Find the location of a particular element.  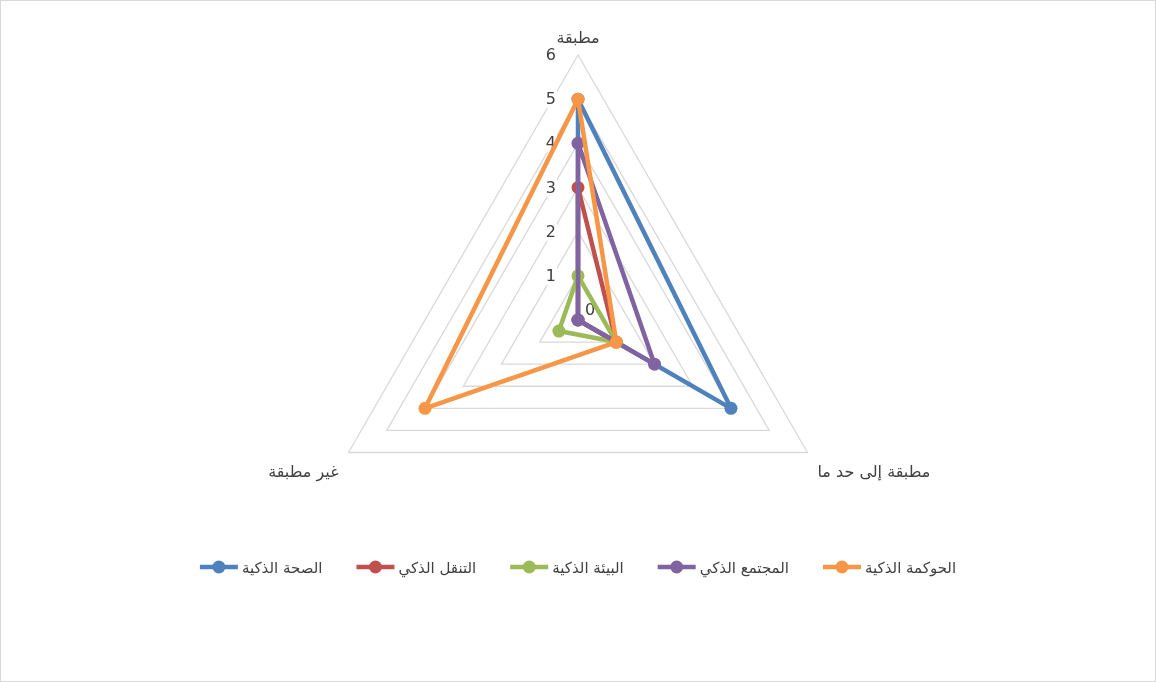

legend-label: التنقل الذكي is located at coordinates (437, 568).